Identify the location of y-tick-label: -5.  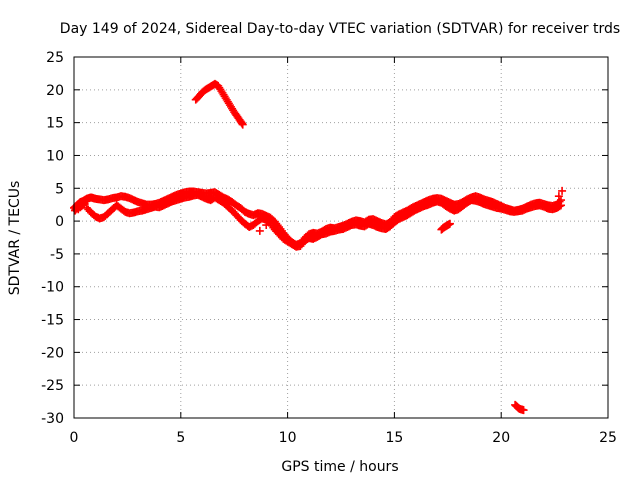
(57, 255).